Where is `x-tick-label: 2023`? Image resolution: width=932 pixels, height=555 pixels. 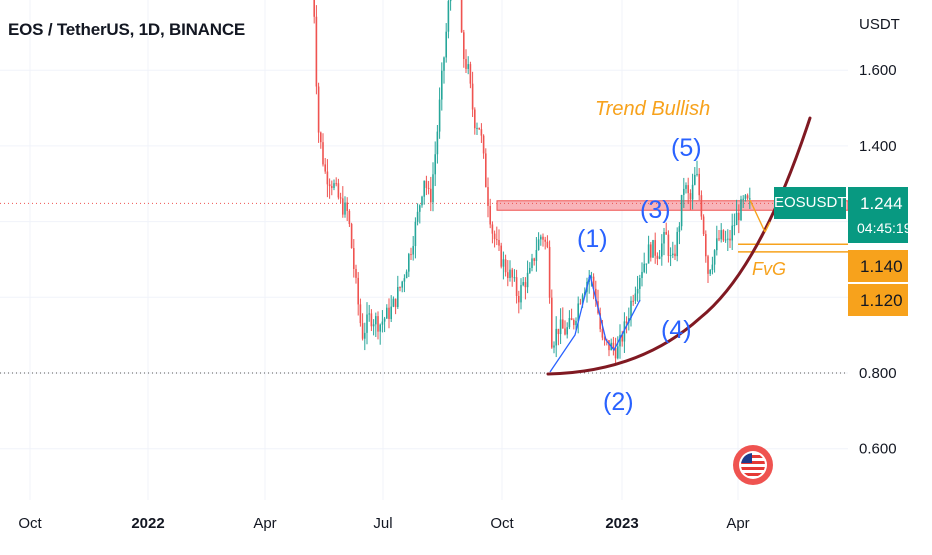 x-tick-label: 2023 is located at coordinates (621, 523).